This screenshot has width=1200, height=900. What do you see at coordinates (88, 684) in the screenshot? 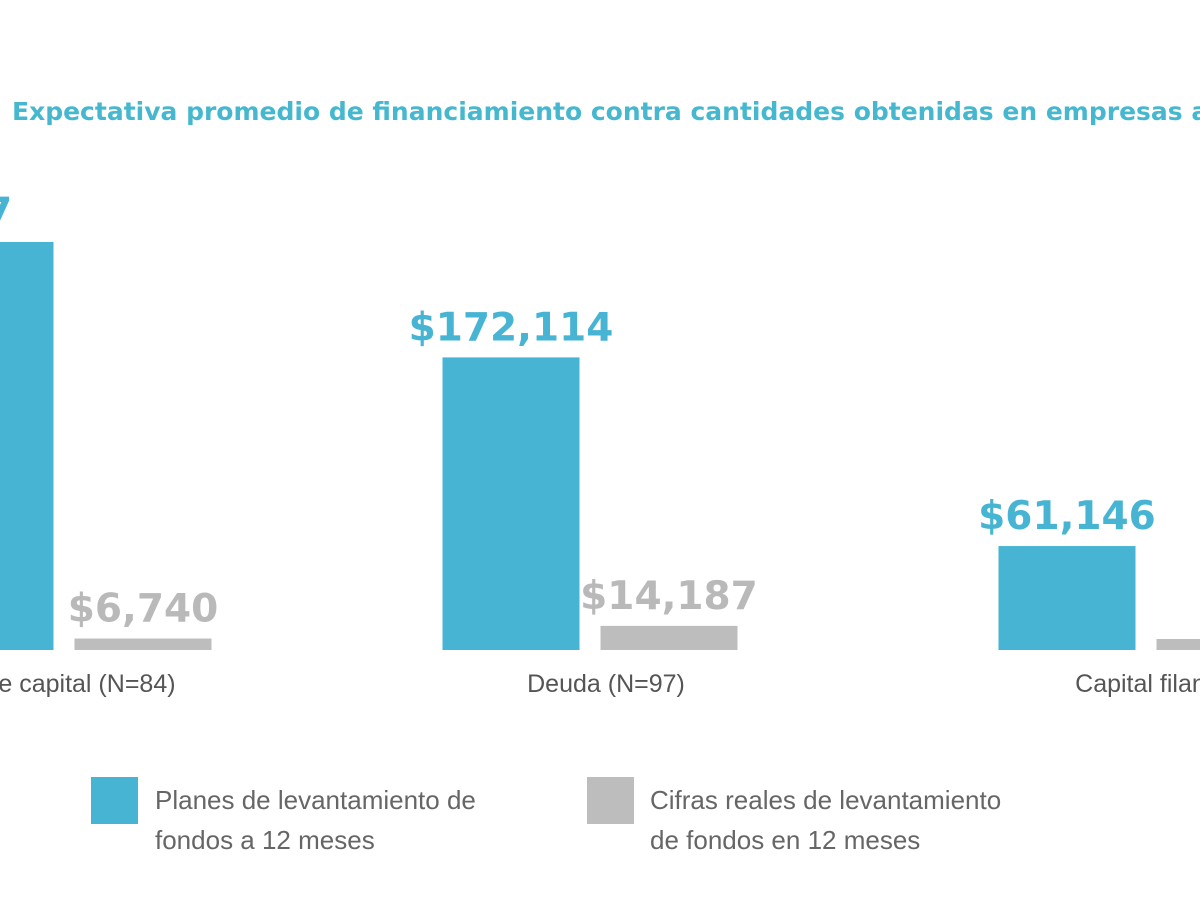
I see `category-label-0: de capital (N=84)` at bounding box center [88, 684].